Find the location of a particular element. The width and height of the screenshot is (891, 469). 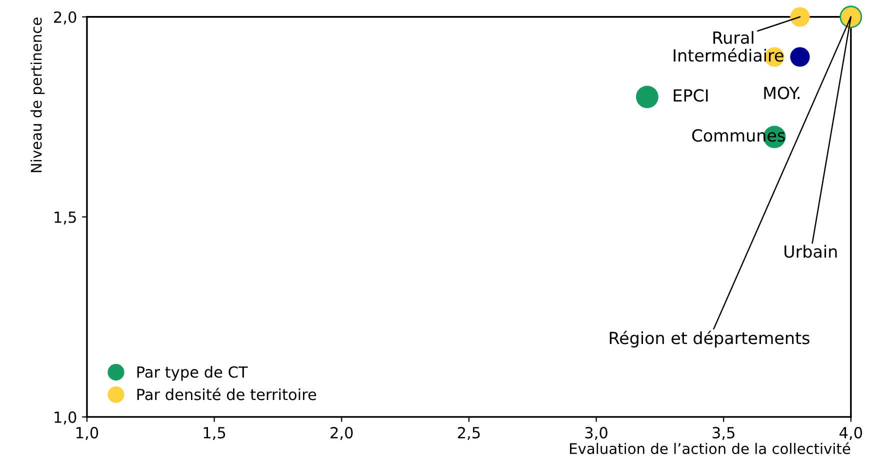

annotation: Urbain is located at coordinates (810, 251).